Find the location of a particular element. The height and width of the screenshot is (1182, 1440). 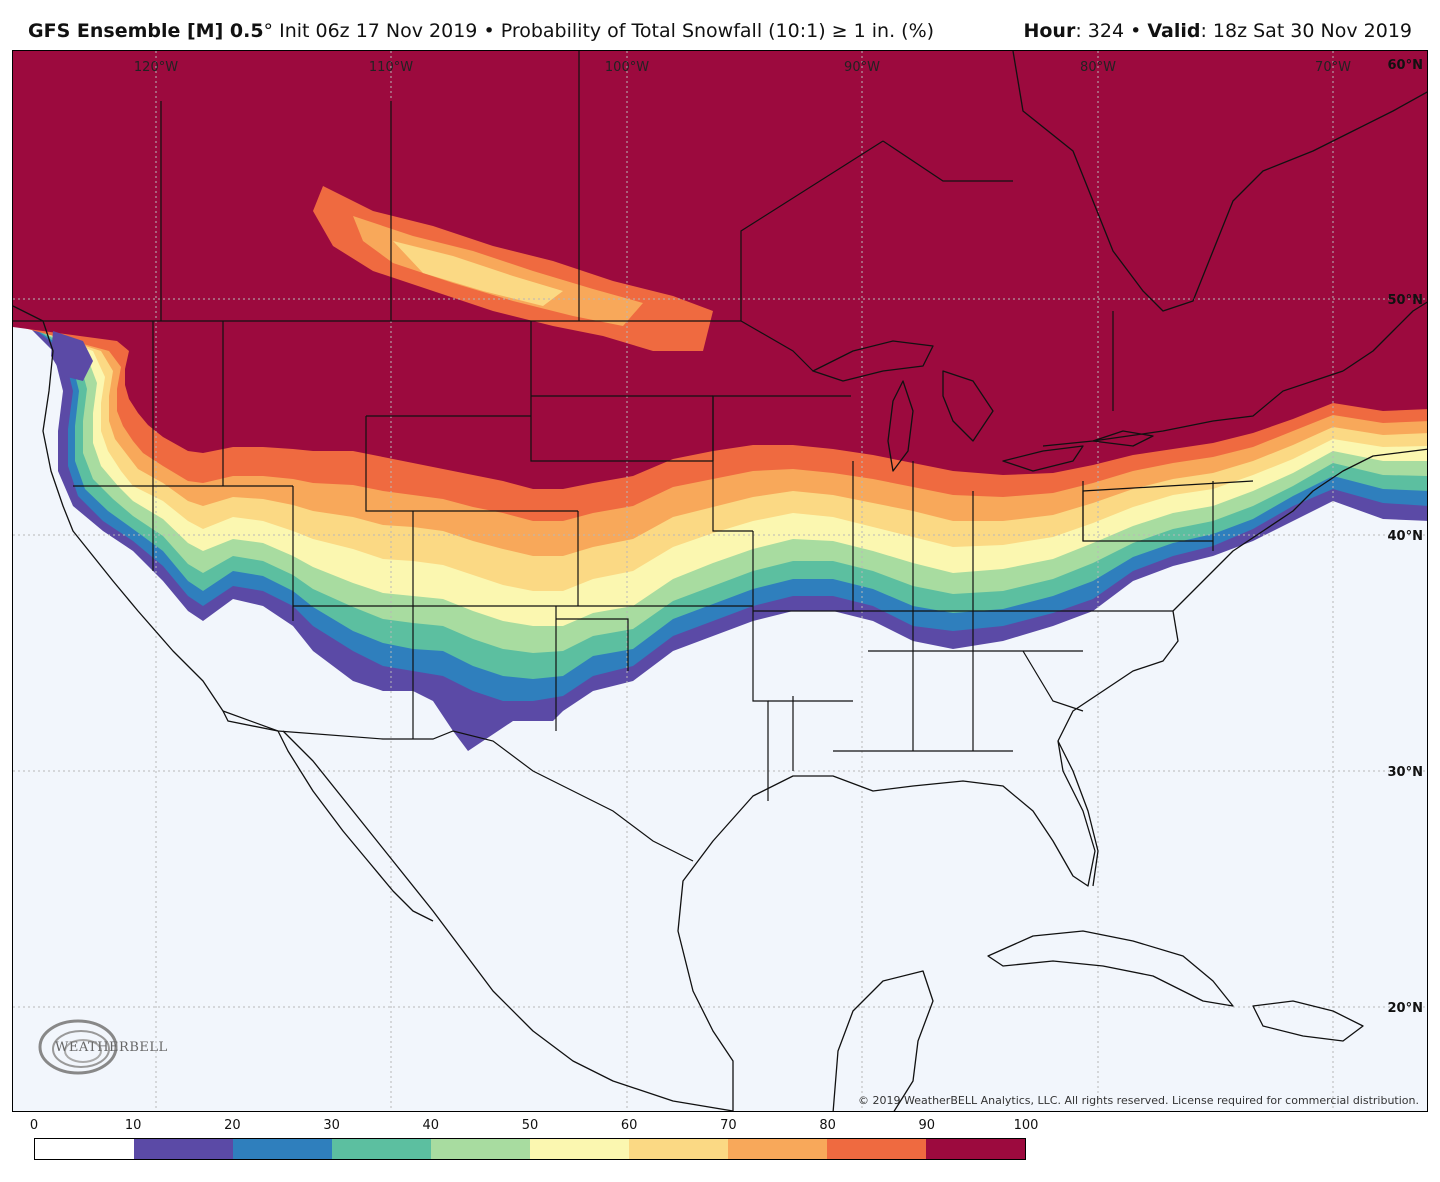

legend-tick: 100 is located at coordinates (1026, 1125).